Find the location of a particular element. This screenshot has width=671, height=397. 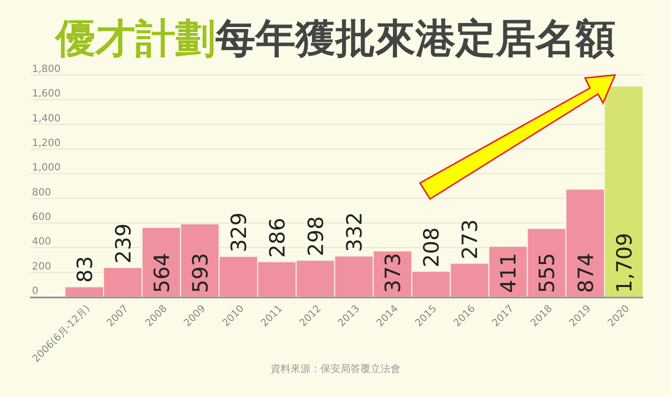

y-tick-label: 600 is located at coordinates (42, 217).